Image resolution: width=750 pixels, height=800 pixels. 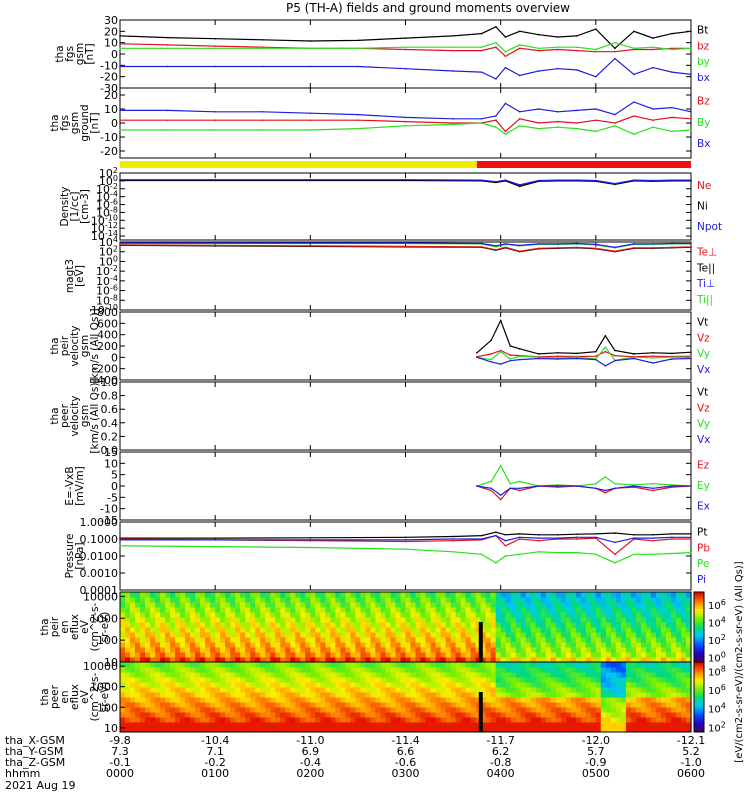 I want to click on x-tick-value: 0100, so click(x=215, y=773).